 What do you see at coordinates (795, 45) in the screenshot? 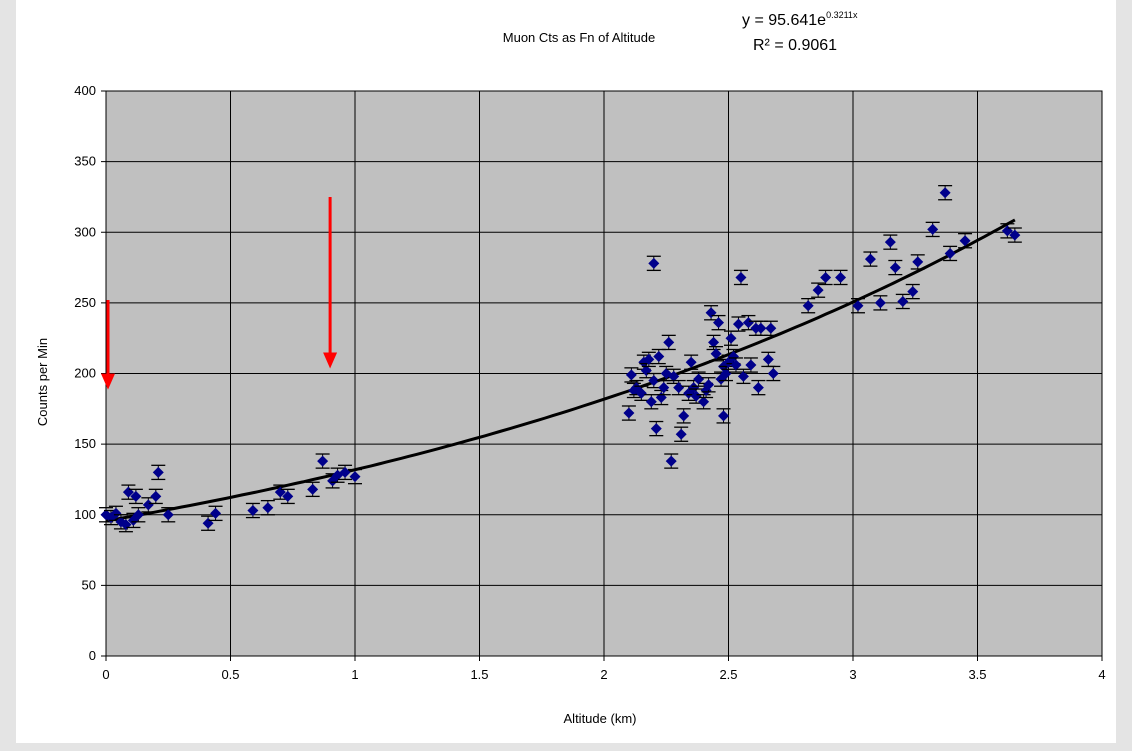
I see `r-squared-label: R² = 0.9061` at bounding box center [795, 45].